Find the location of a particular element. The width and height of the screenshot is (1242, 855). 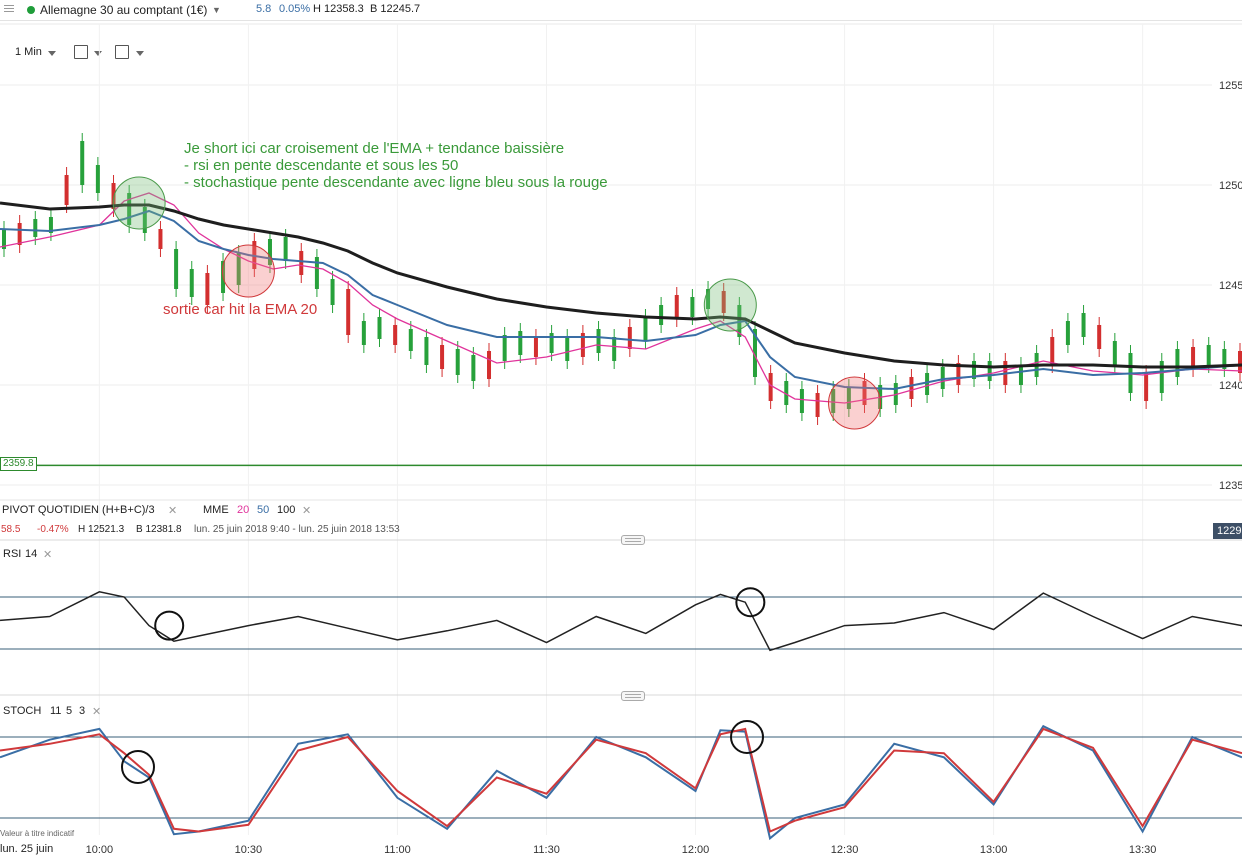

stoch-close-icon: ✕ is located at coordinates (97, 712).